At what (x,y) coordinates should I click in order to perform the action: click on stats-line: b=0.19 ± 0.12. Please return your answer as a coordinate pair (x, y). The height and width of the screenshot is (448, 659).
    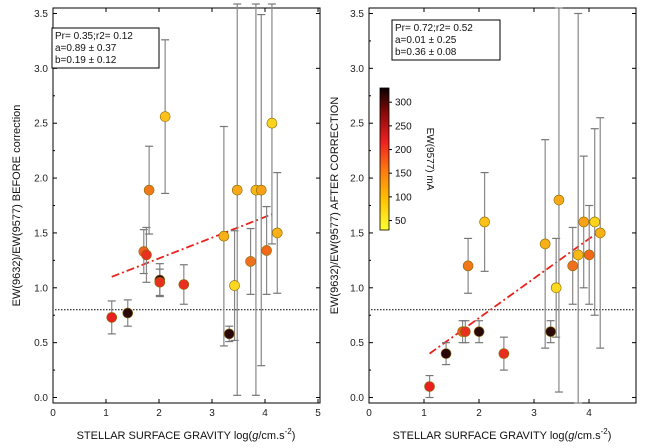
    Looking at the image, I should click on (86, 60).